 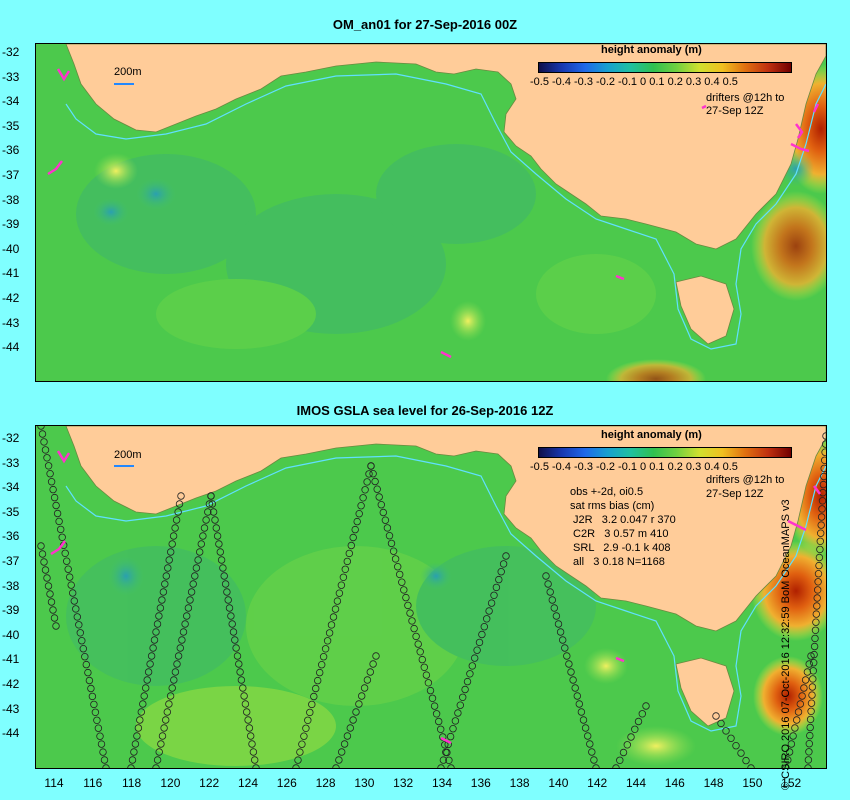 I want to click on map1-y-tick: -44, so click(x=11, y=347).